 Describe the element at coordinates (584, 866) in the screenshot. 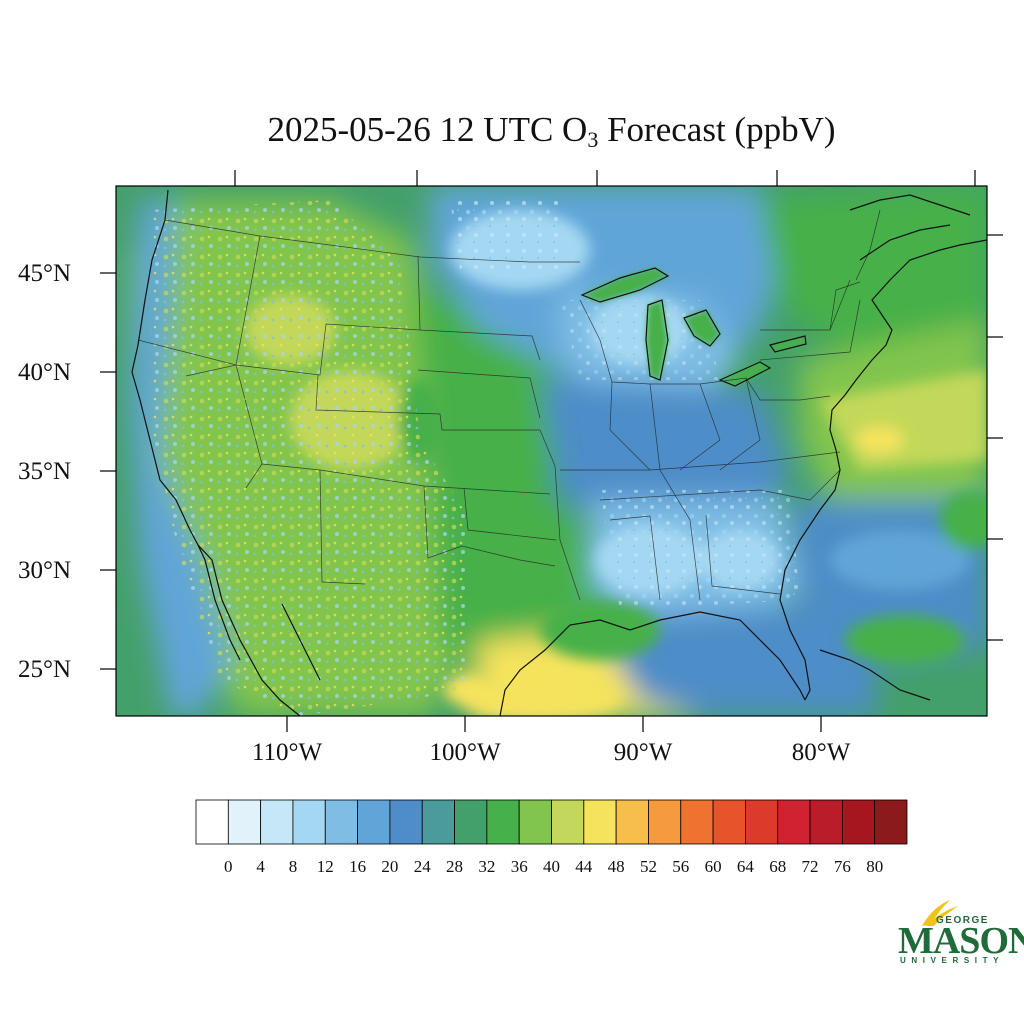

I see `colorbar-tick-label: 44` at that location.